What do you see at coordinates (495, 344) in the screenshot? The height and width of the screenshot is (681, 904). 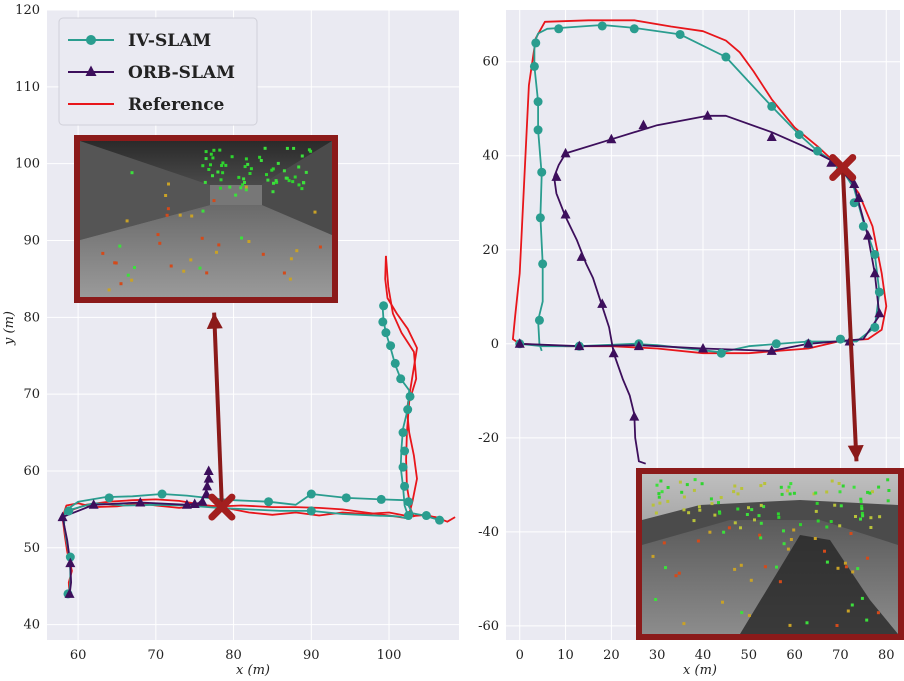 I see `right-y-tick-label: 0` at bounding box center [495, 344].